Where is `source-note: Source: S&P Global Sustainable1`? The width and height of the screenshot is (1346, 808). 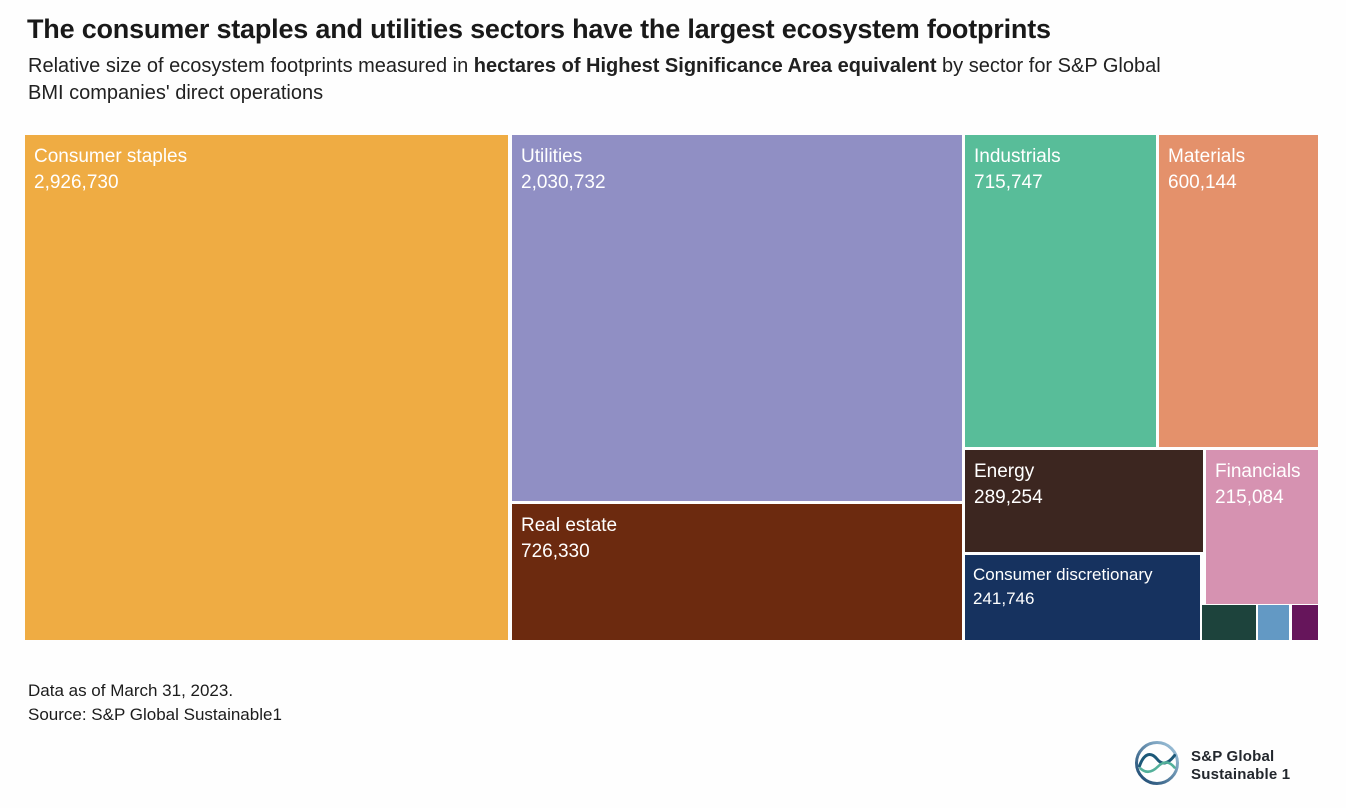 source-note: Source: S&P Global Sustainable1 is located at coordinates (155, 714).